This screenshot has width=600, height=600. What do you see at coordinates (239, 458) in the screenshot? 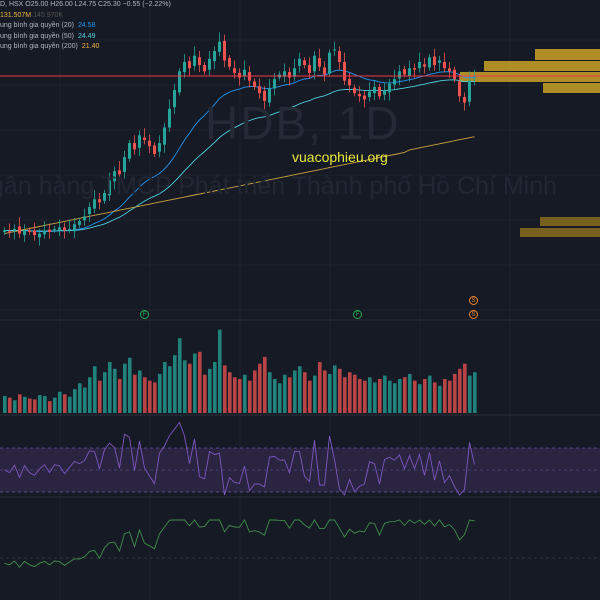
I see `rsi-line` at bounding box center [239, 458].